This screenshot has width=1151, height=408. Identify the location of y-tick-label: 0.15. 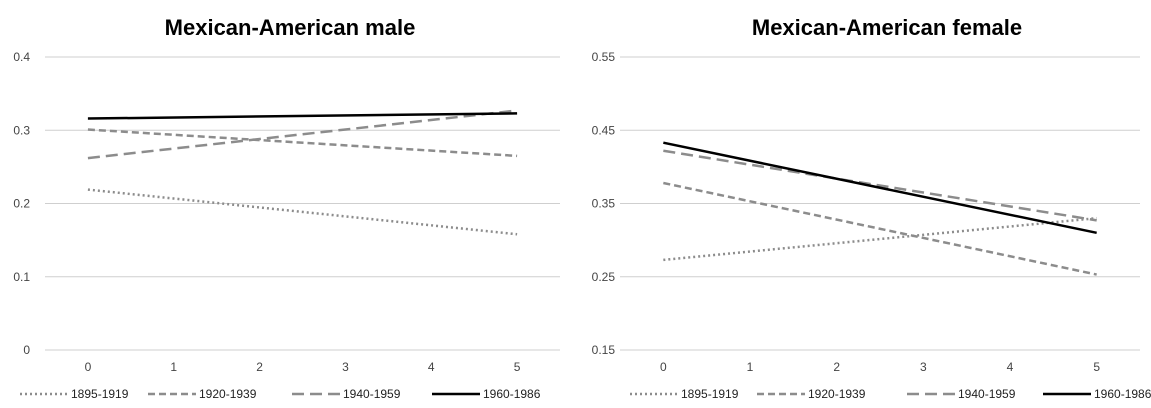
(604, 350).